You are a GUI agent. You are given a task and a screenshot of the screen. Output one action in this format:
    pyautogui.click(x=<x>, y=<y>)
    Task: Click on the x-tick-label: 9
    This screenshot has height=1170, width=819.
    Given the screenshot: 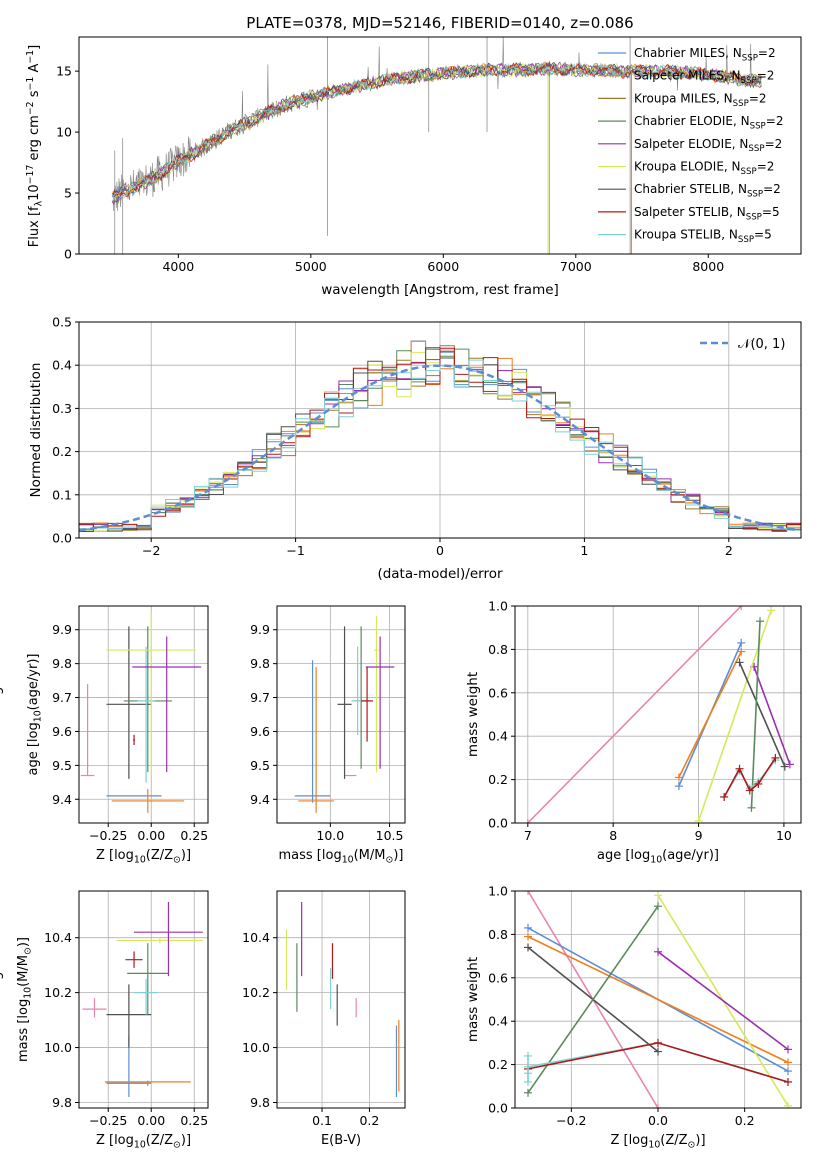 What is the action you would take?
    pyautogui.click(x=699, y=835)
    